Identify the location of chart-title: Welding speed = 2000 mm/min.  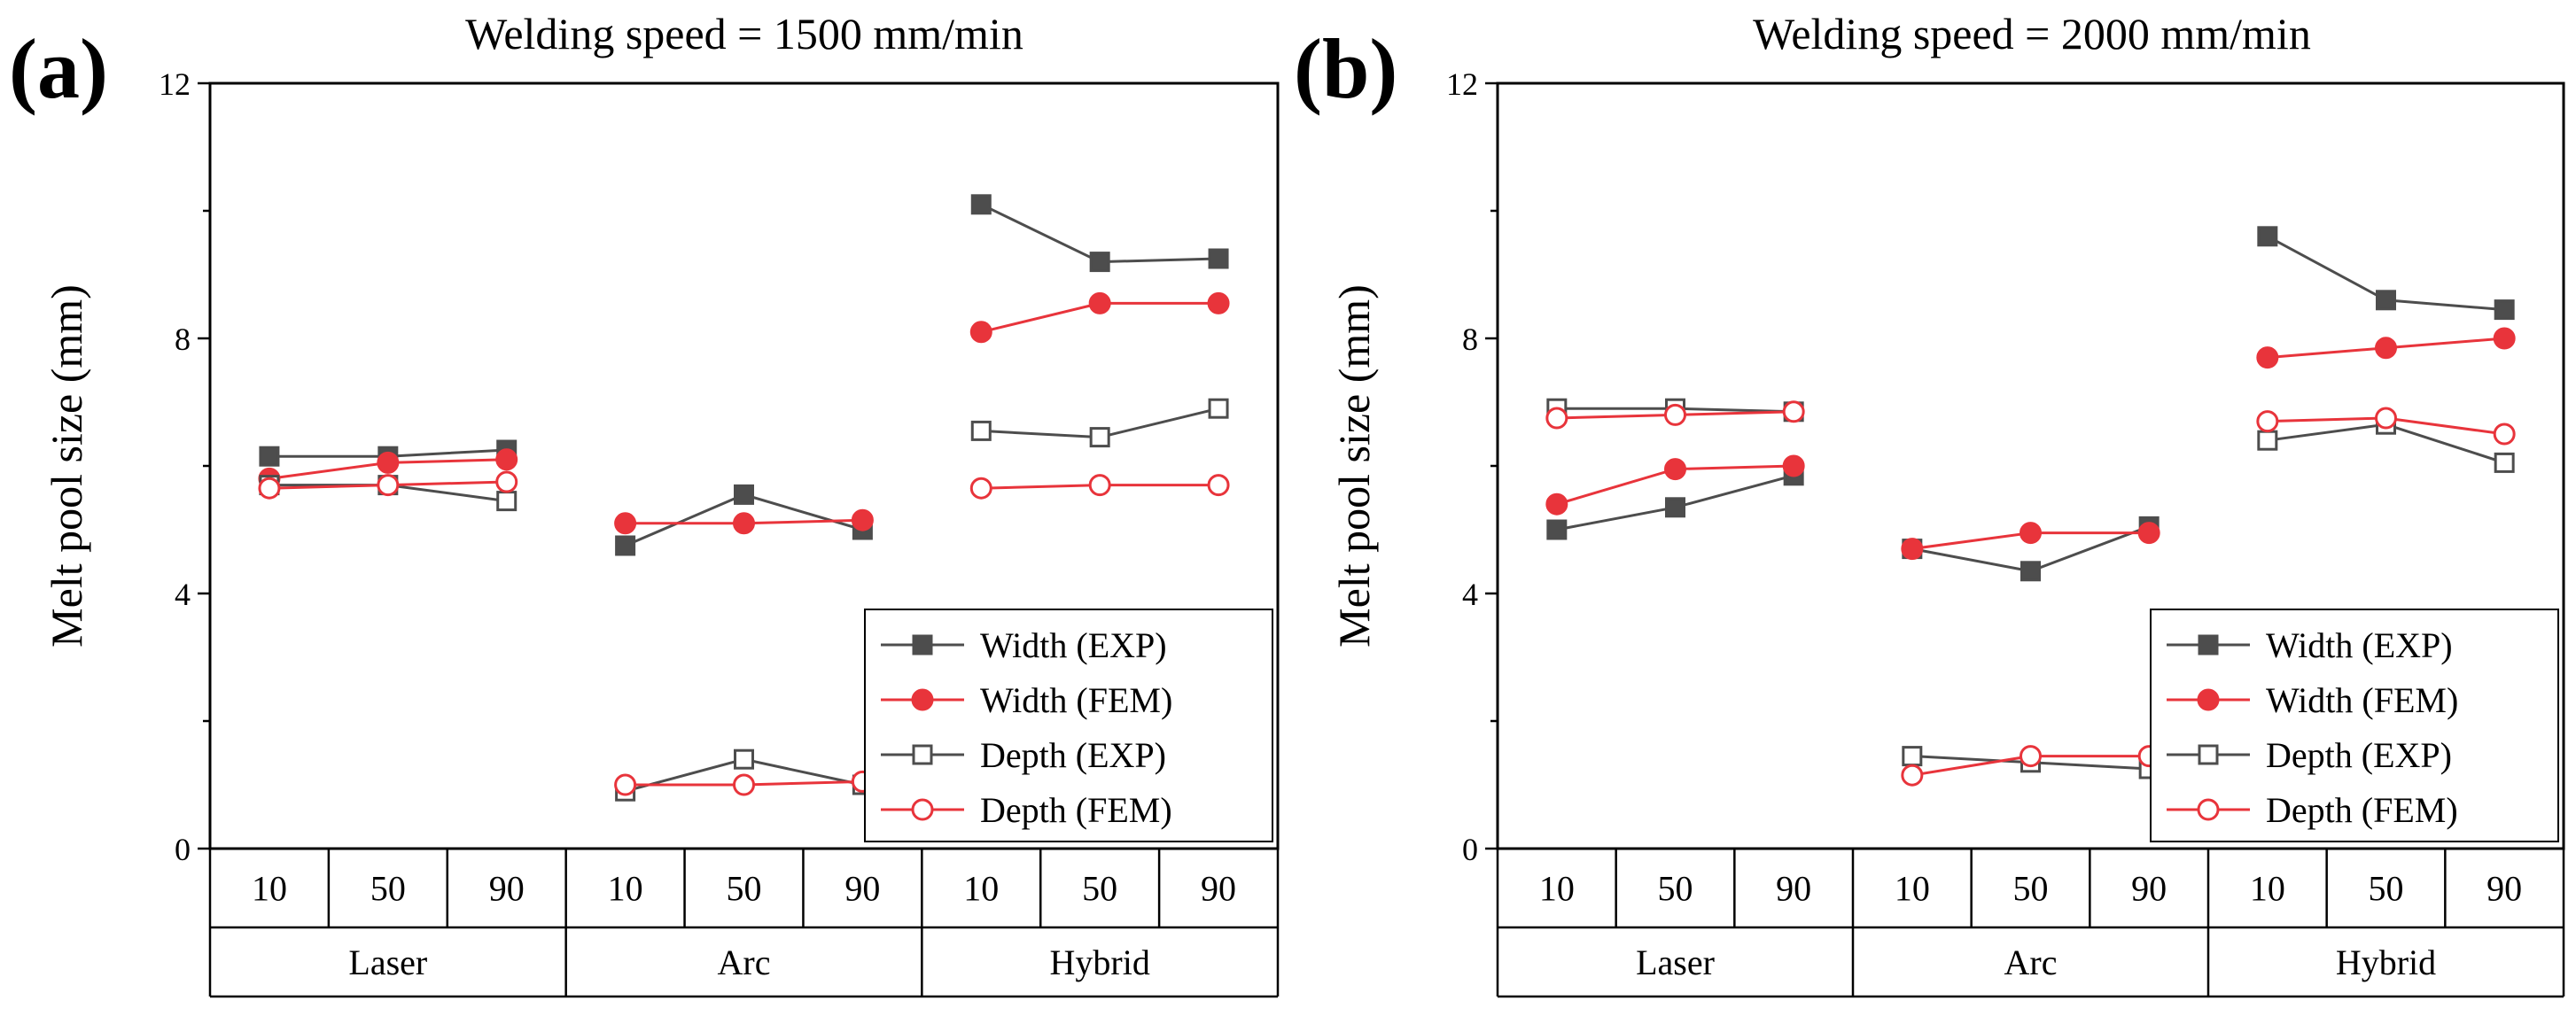
(2032, 33).